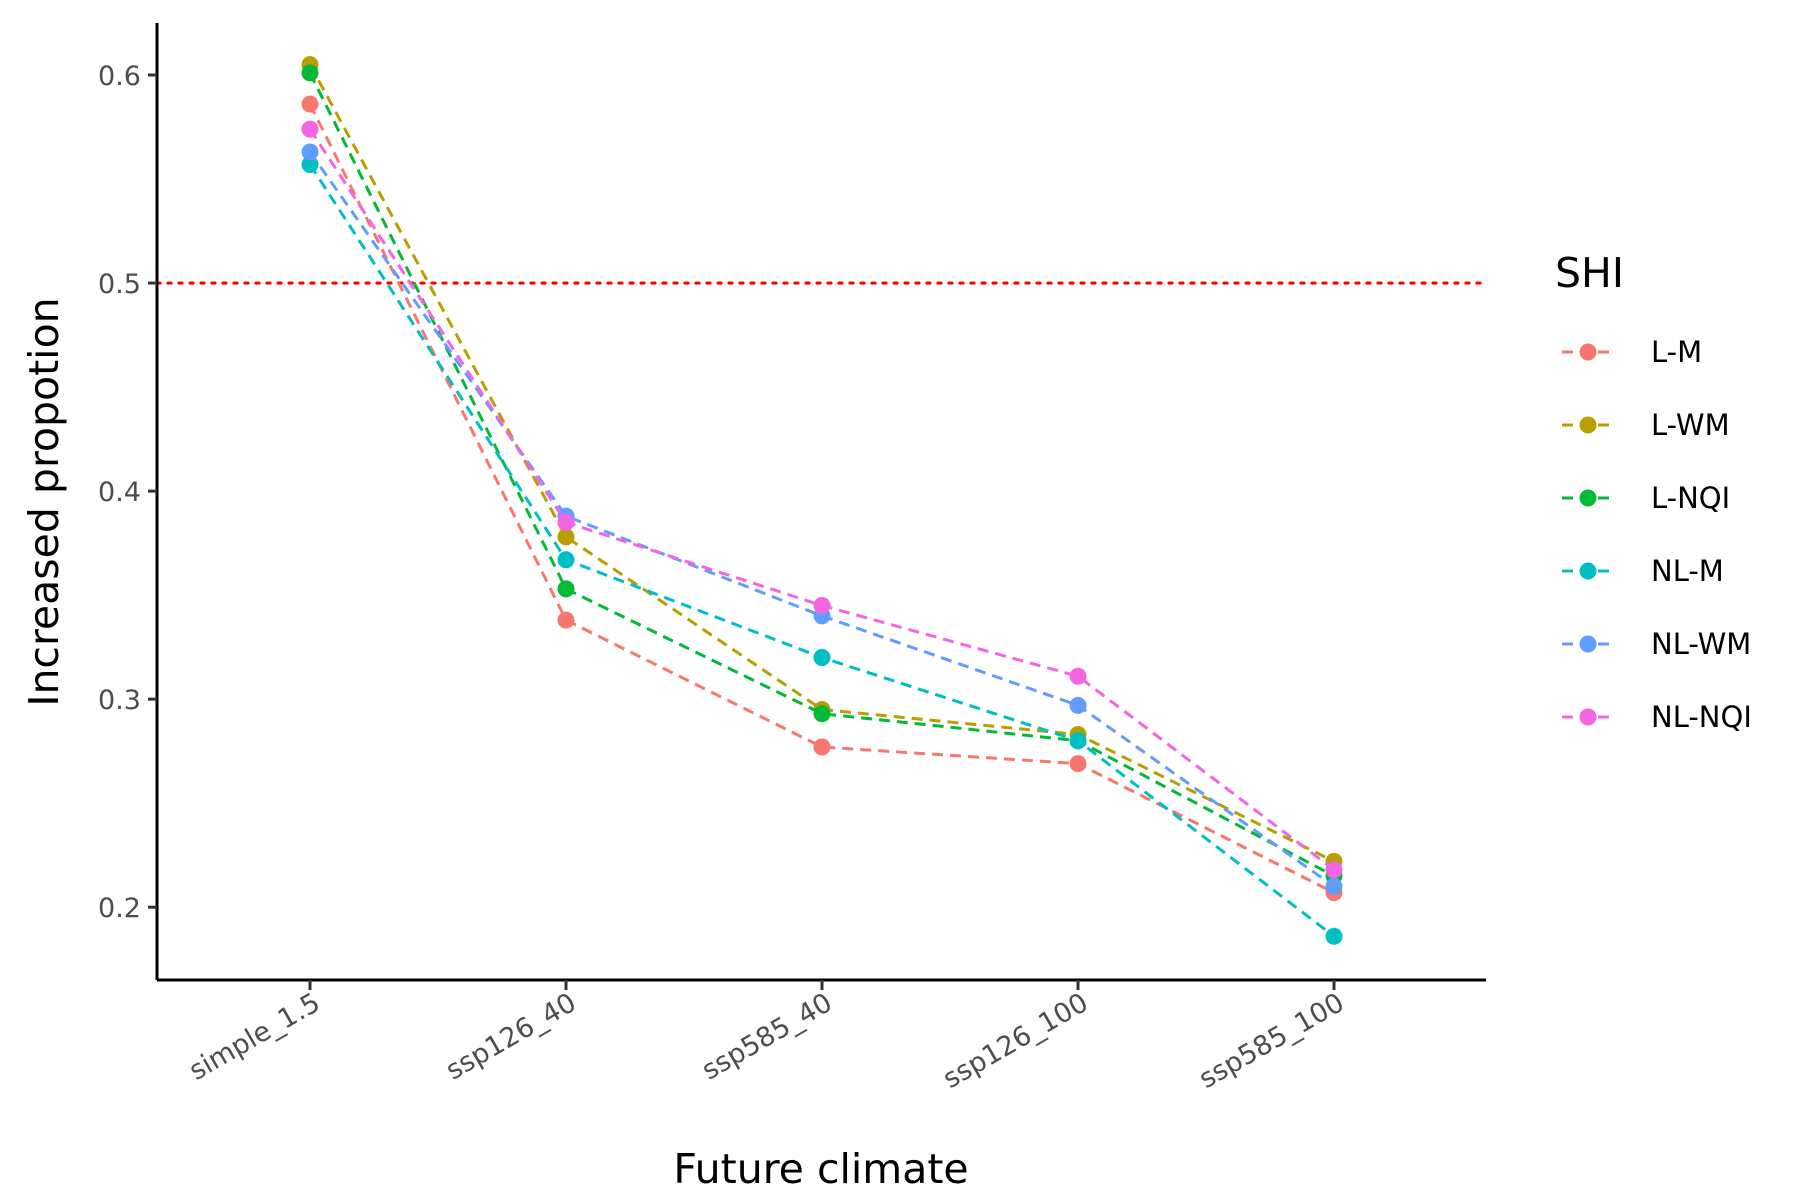 The image size is (1800, 1200). I want to click on x-axis-title: Future climate, so click(820, 1169).